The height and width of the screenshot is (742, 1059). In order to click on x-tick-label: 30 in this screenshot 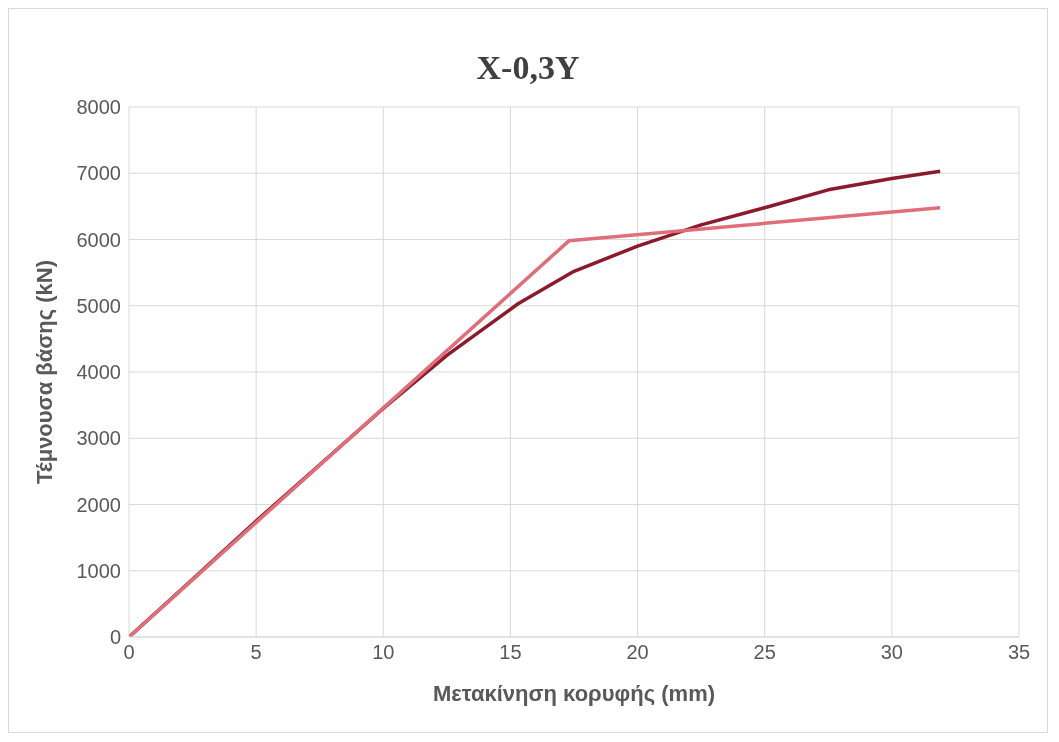, I will do `click(891, 652)`.